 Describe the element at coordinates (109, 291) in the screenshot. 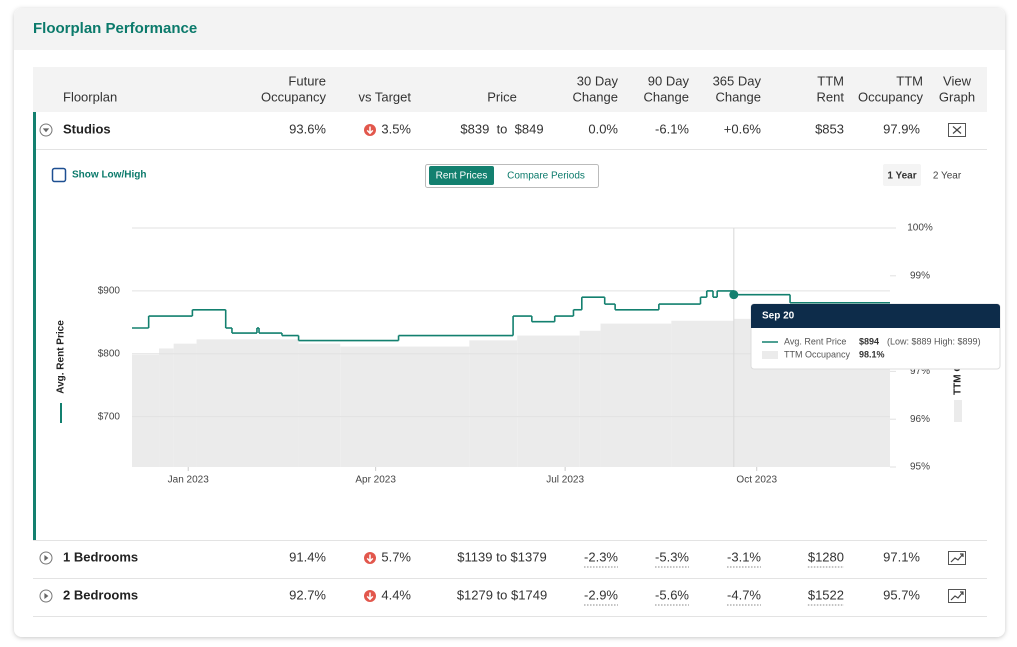

I see `y-tick-label: $900` at that location.